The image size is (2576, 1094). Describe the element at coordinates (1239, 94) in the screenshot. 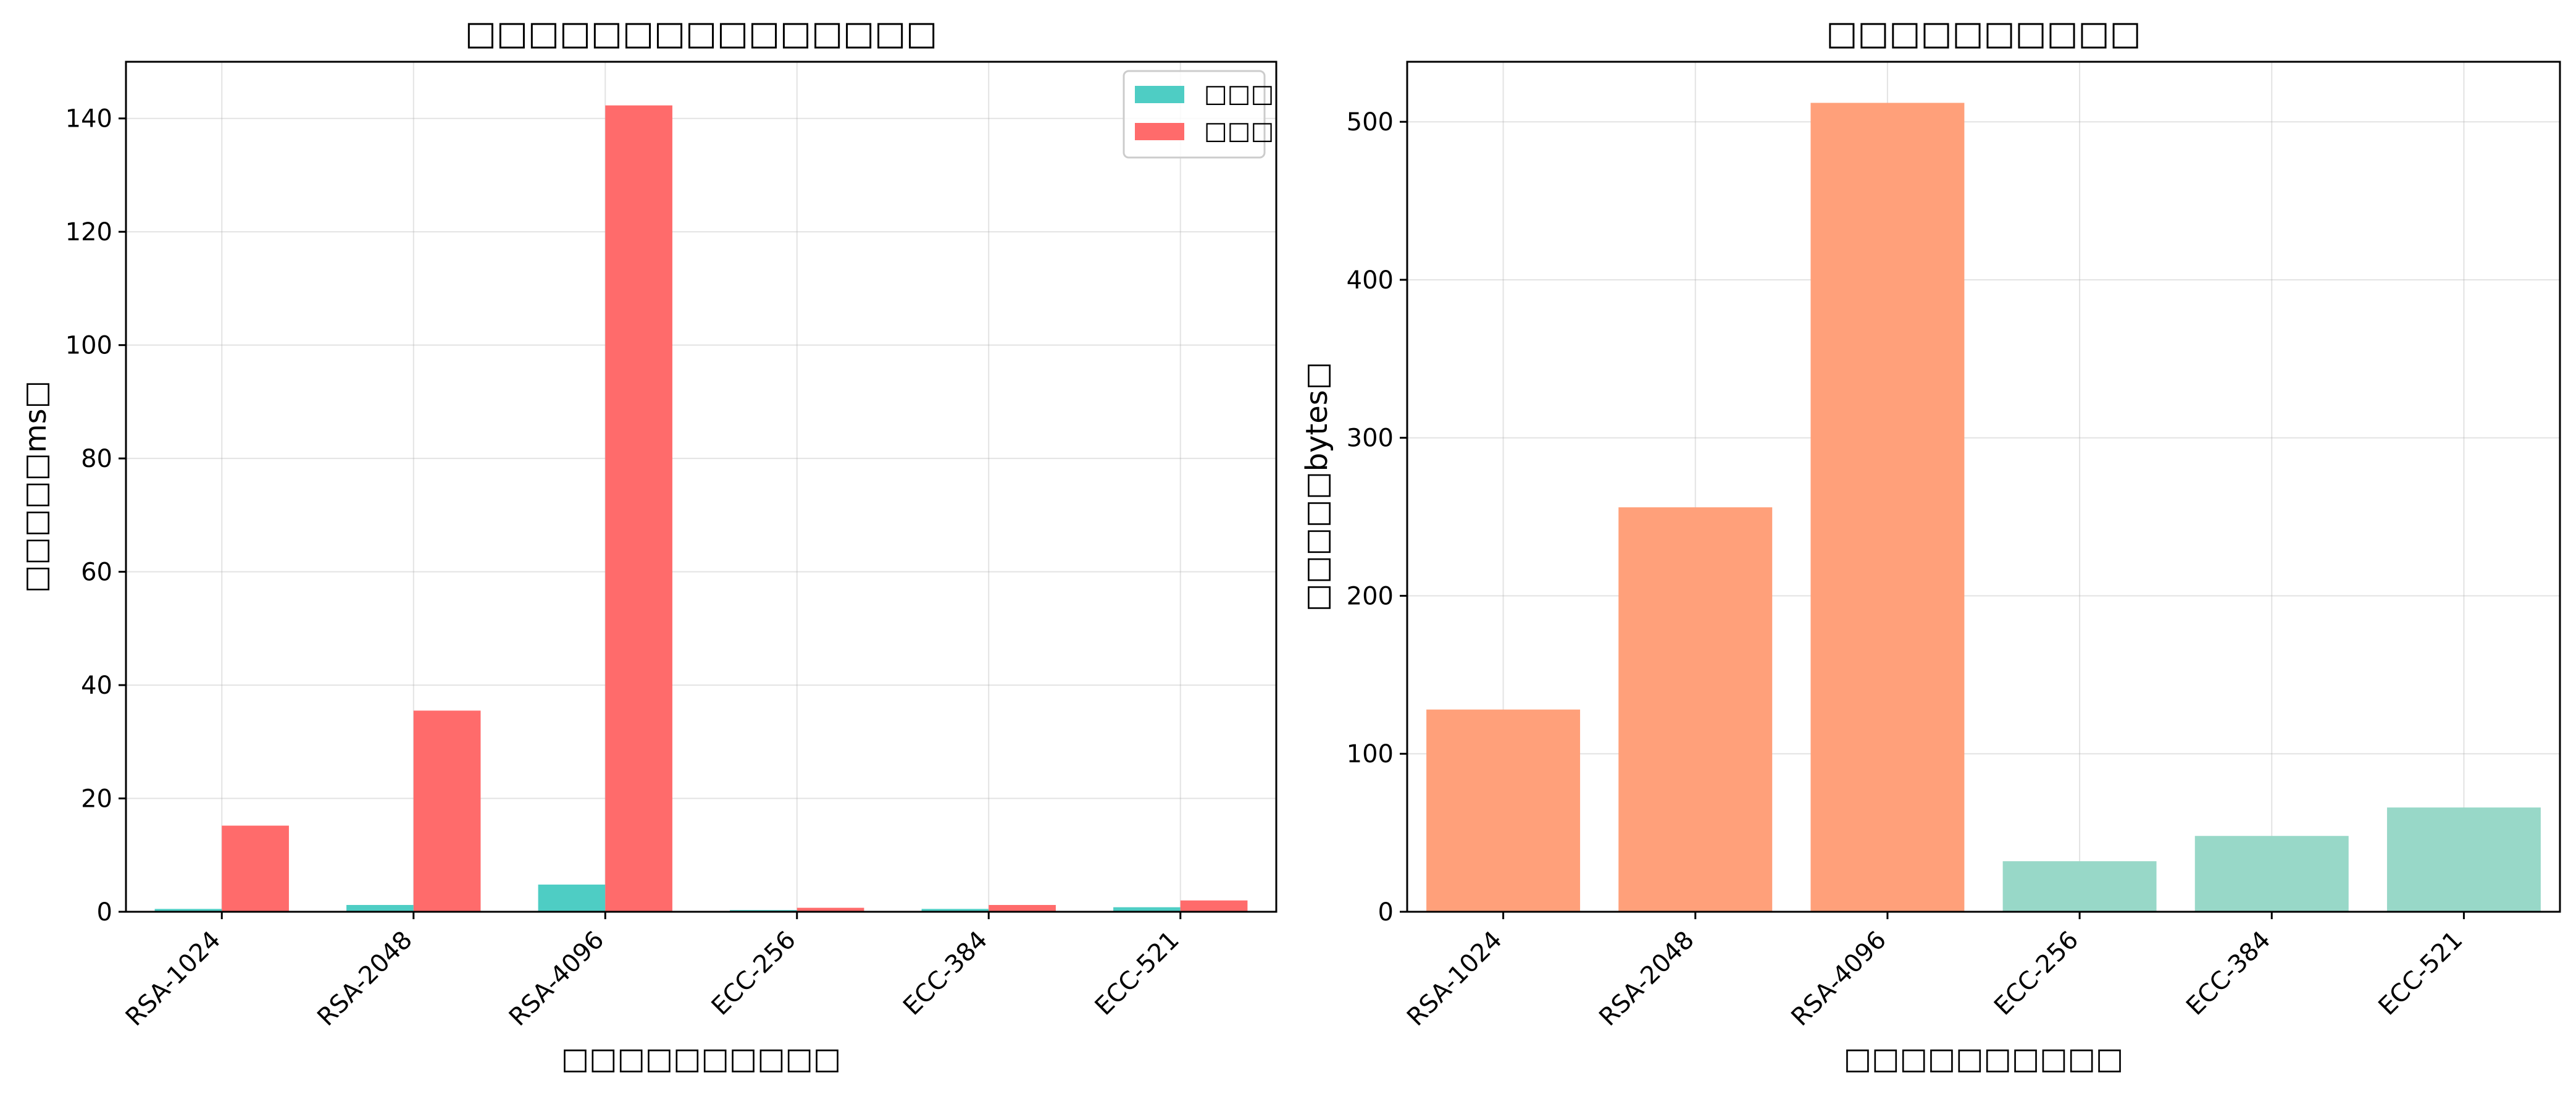

I see `legend-label-series-1: □□□` at that location.